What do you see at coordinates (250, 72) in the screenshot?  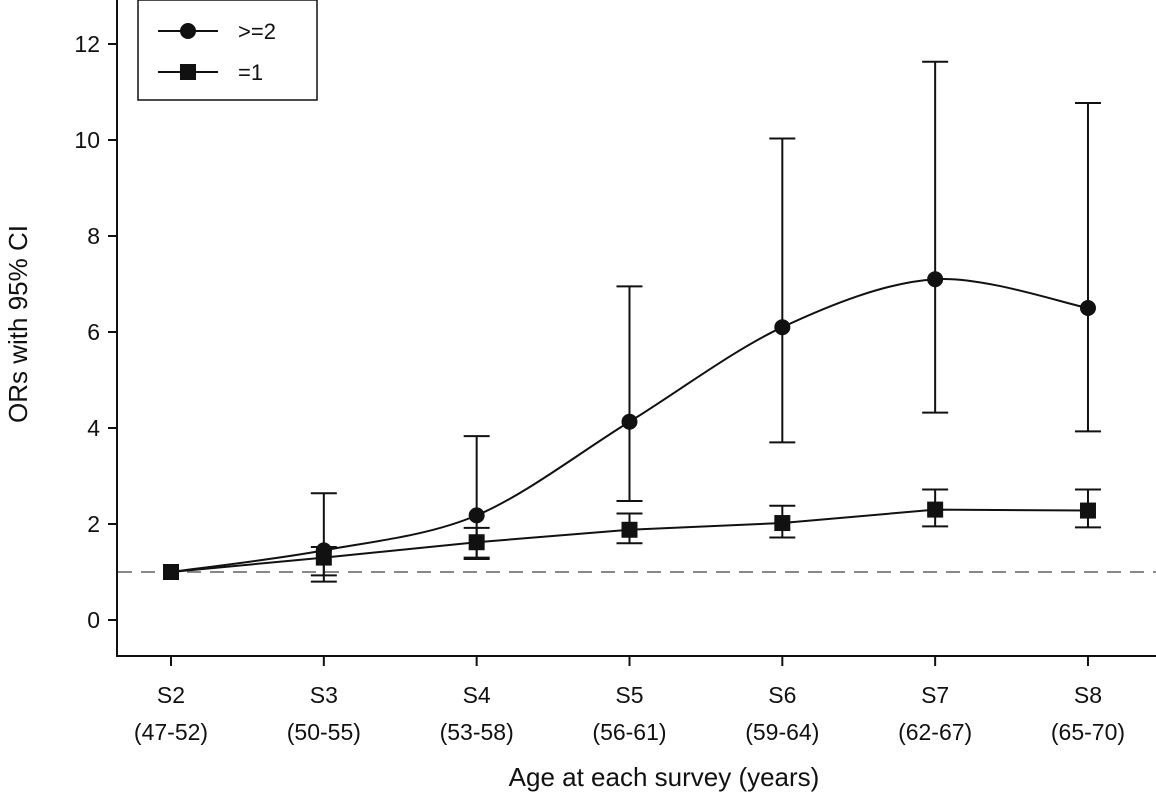 I see `legend-label-series-2: =1` at bounding box center [250, 72].